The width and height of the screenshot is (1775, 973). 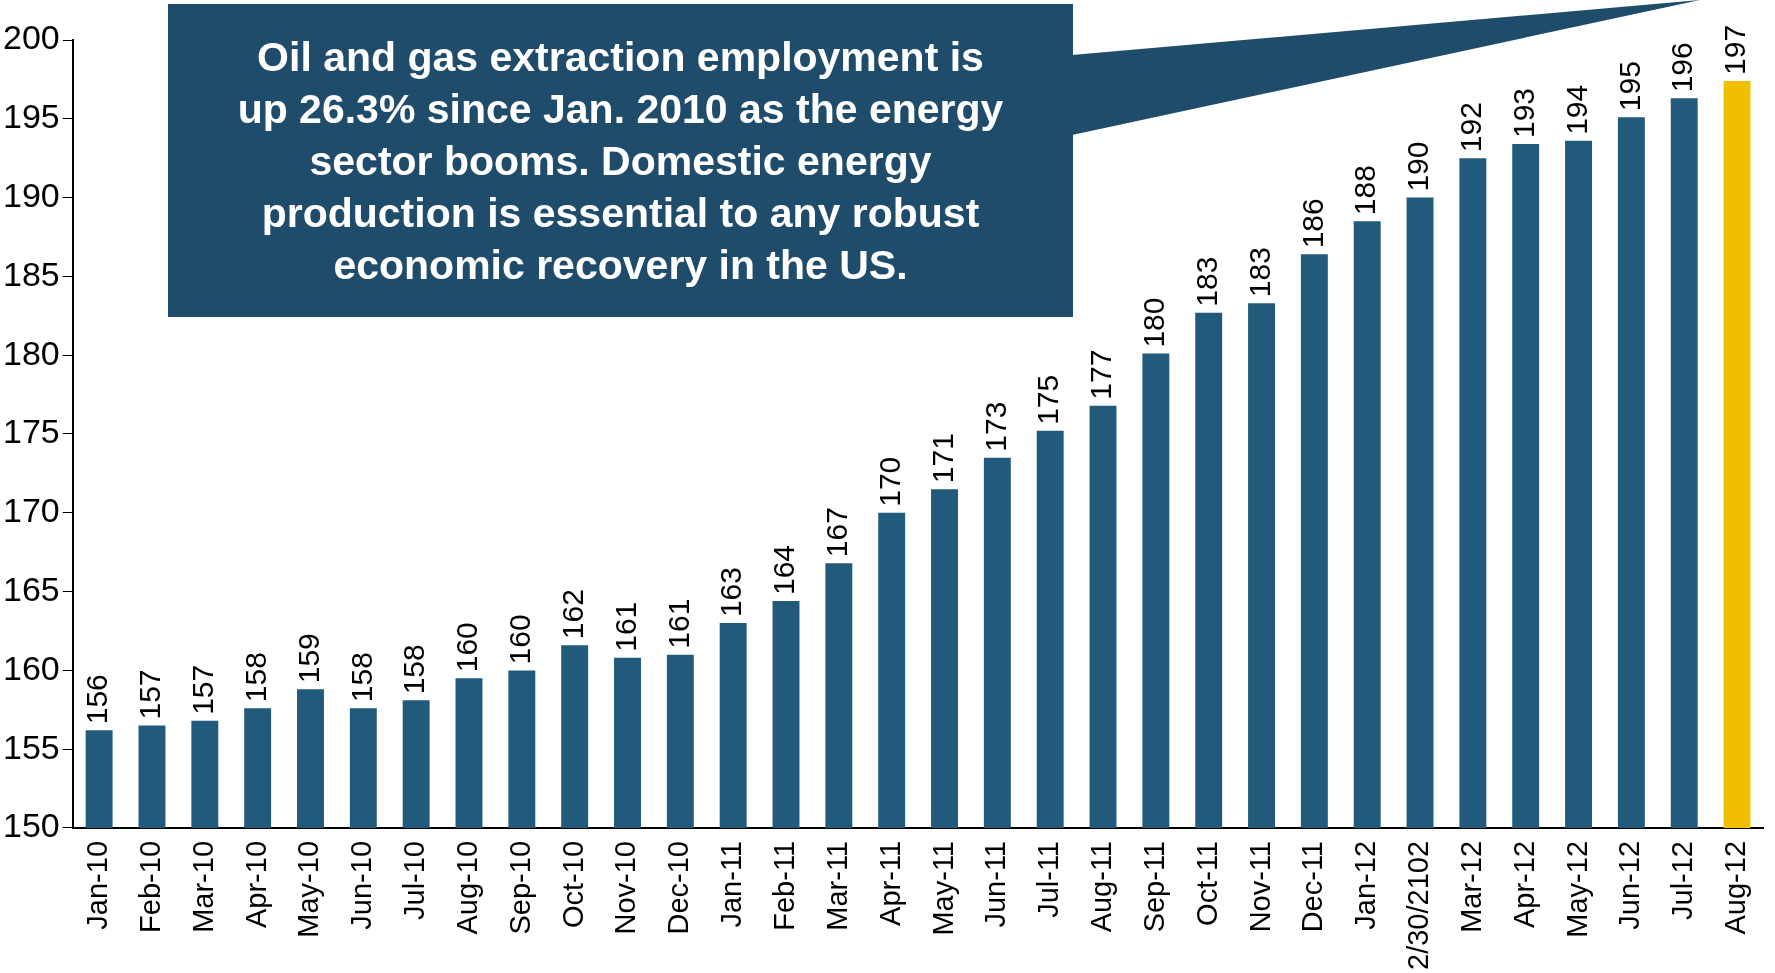 What do you see at coordinates (1523, 113) in the screenshot?
I see `data-label: 193` at bounding box center [1523, 113].